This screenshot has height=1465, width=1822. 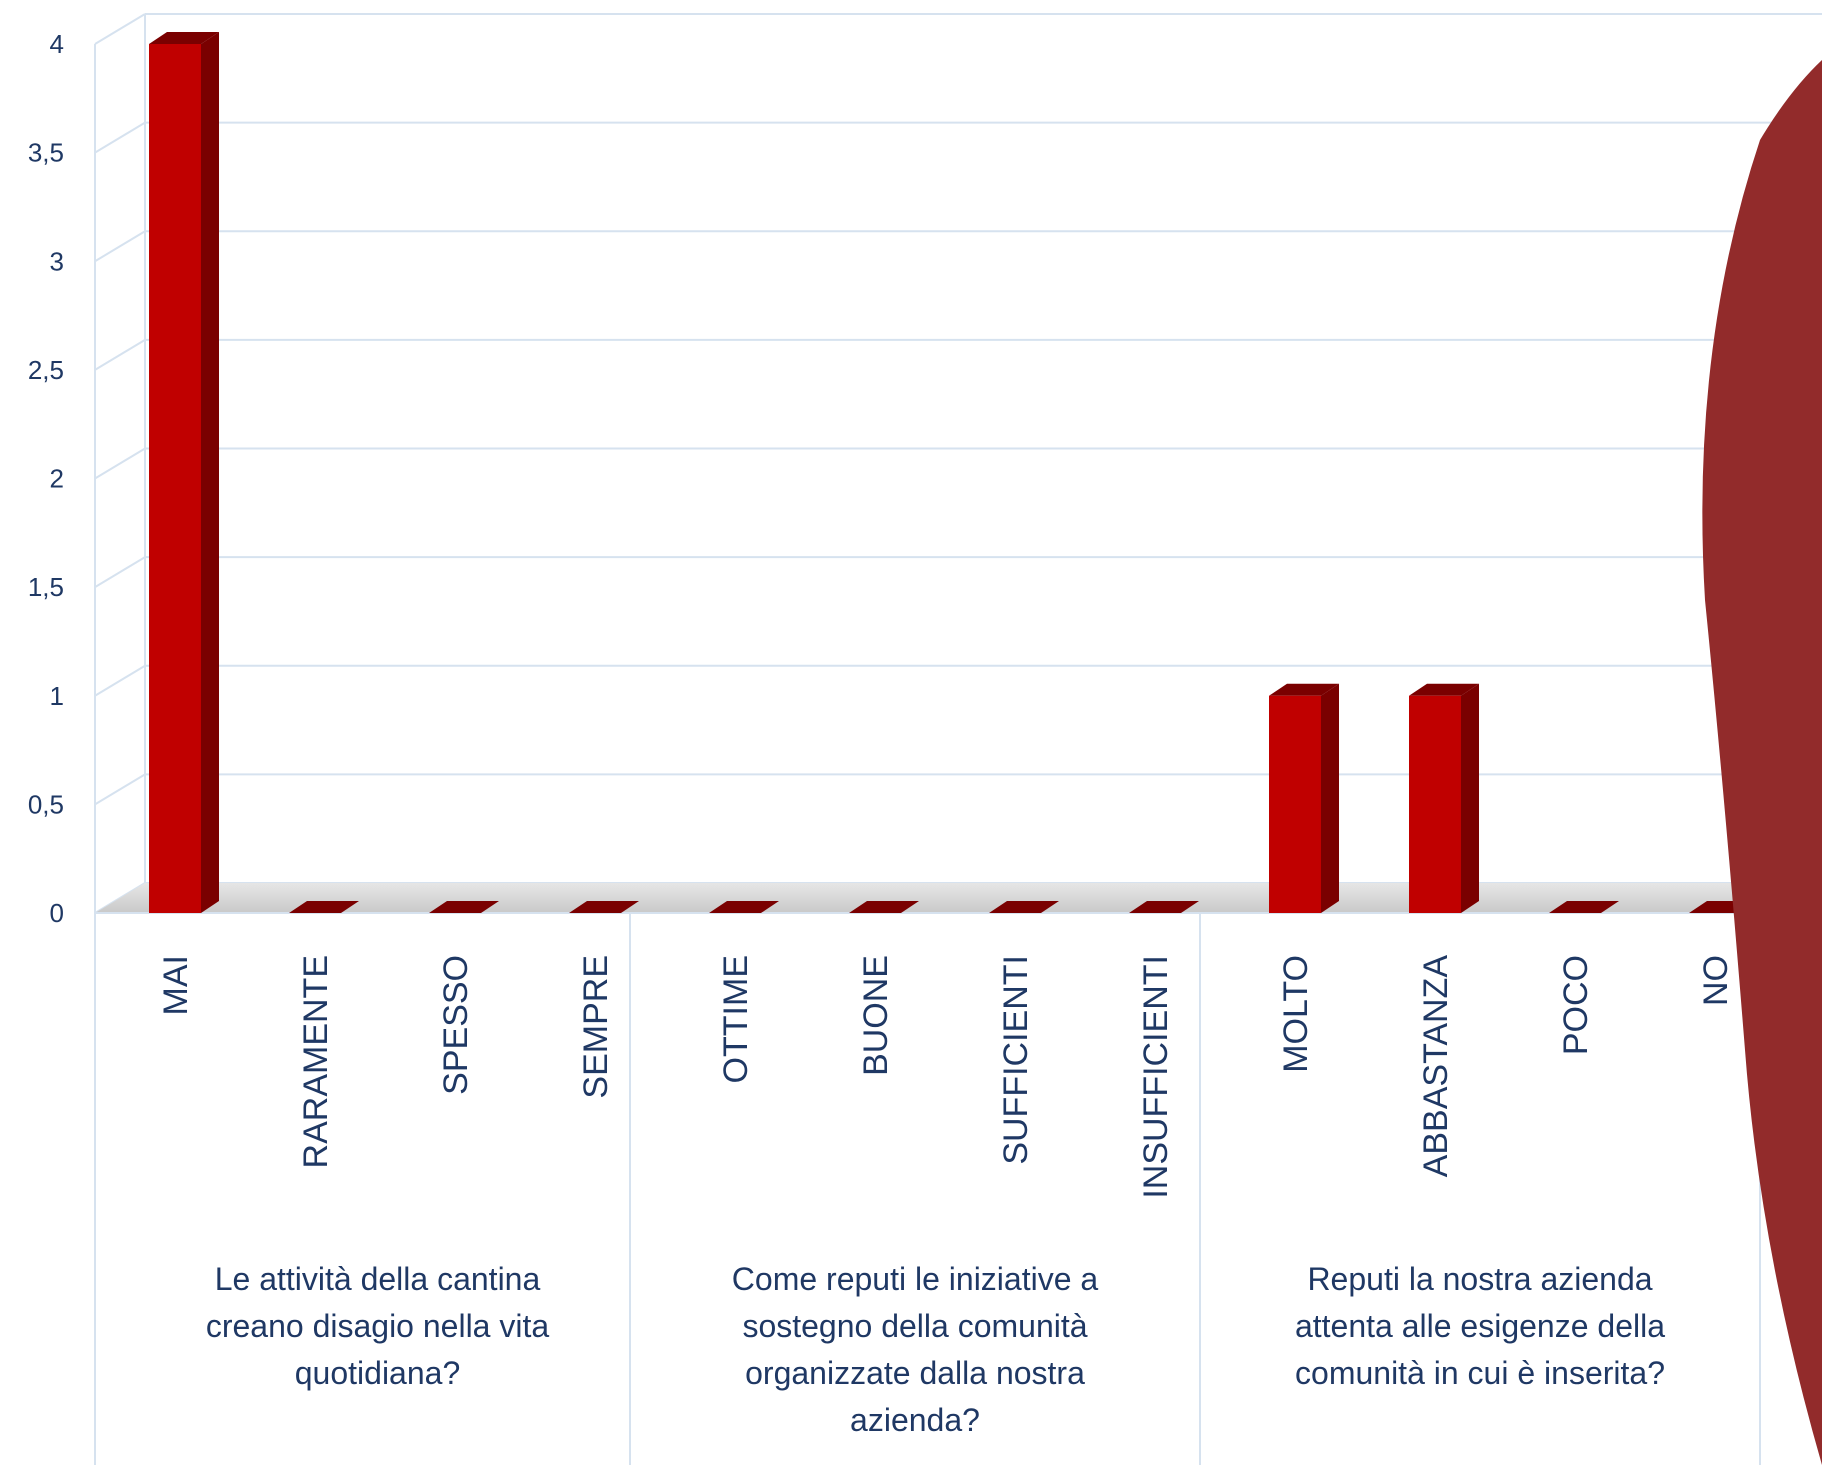 What do you see at coordinates (57, 479) in the screenshot?
I see `y-tick-label: 2` at bounding box center [57, 479].